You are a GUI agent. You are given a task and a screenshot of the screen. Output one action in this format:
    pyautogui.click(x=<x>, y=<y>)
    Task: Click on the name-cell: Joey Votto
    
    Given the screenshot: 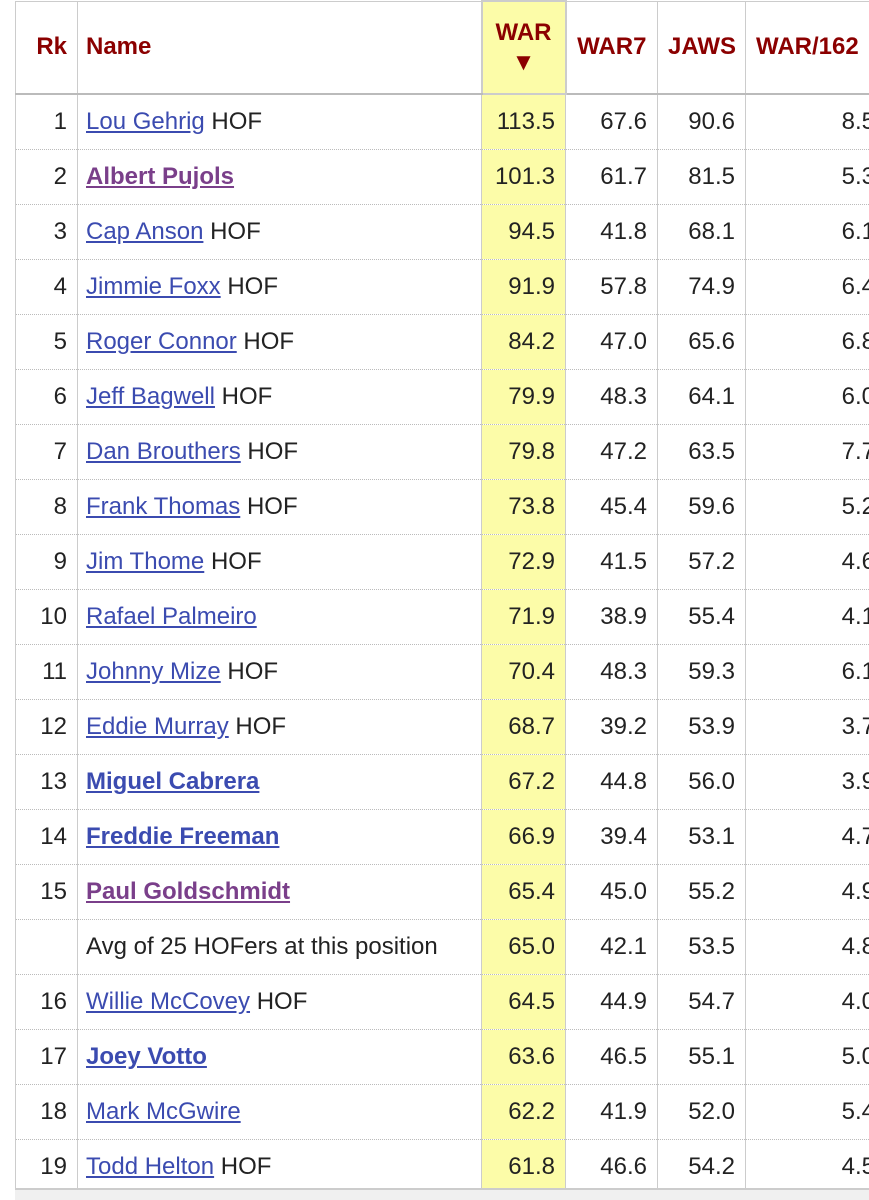 What is the action you would take?
    pyautogui.click(x=279, y=1057)
    